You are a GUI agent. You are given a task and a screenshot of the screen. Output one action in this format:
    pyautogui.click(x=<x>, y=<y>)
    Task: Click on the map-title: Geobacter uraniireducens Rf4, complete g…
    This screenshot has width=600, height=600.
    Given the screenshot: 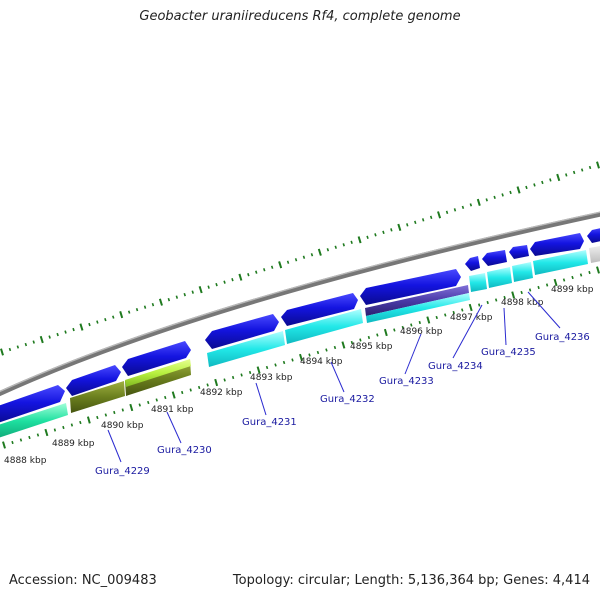 What is the action you would take?
    pyautogui.click(x=300, y=16)
    